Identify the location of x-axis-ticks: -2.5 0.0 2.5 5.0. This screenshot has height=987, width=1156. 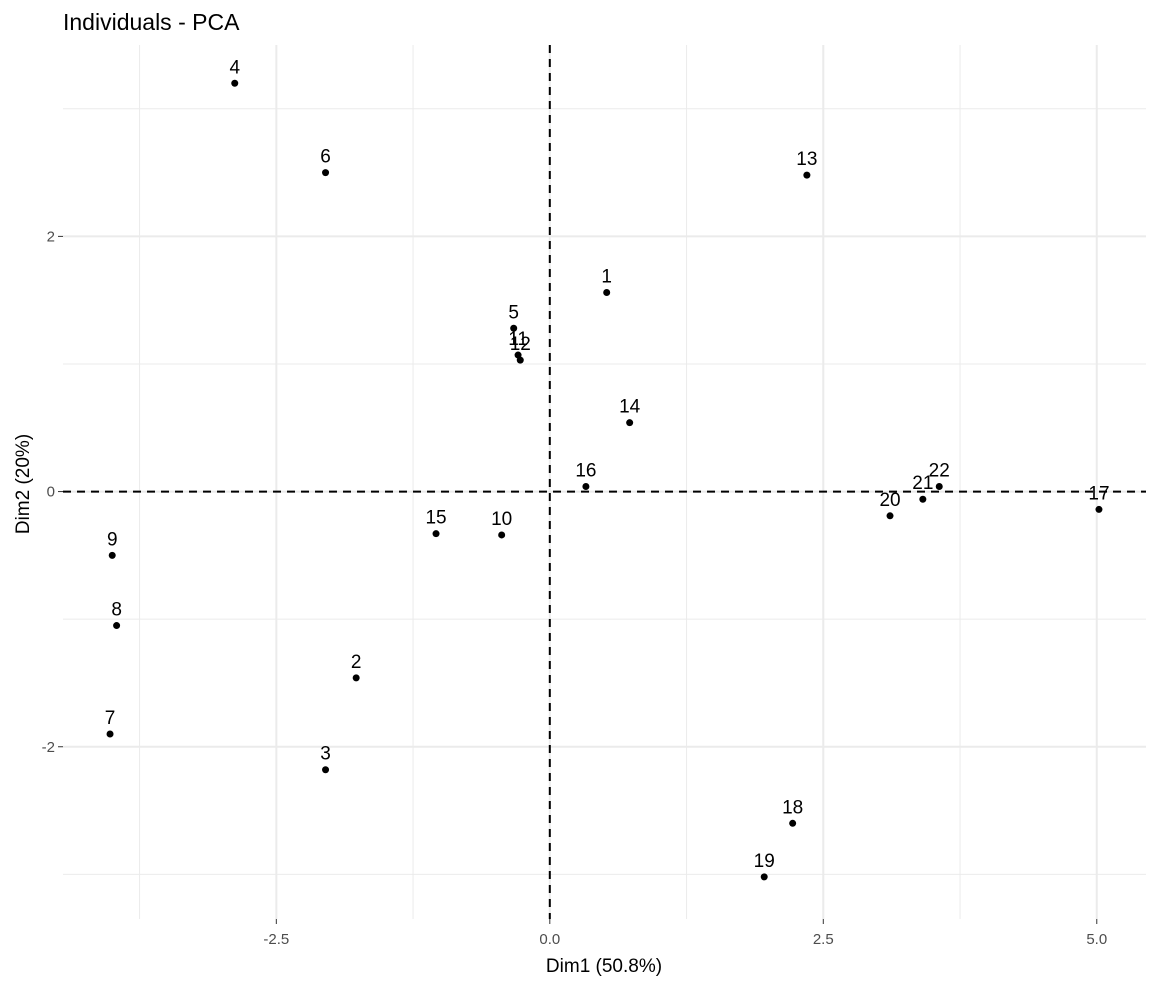
(685, 933).